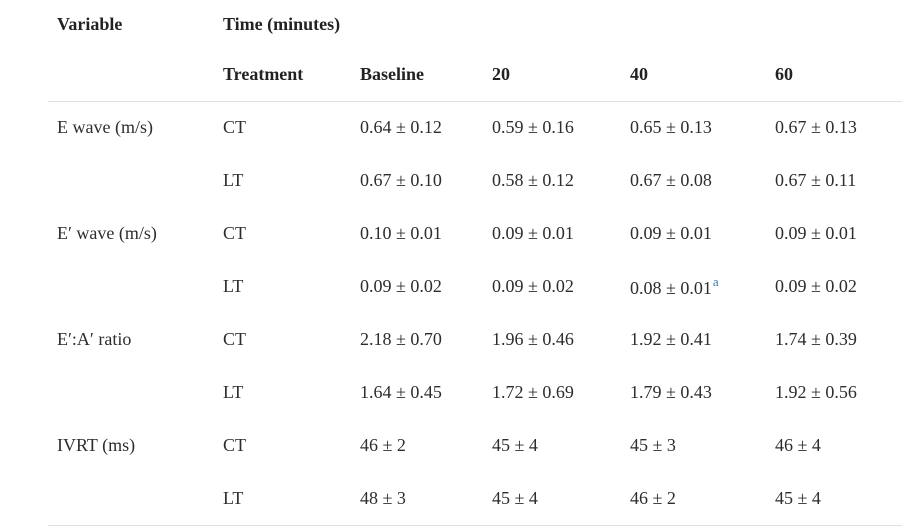 The width and height of the screenshot is (909, 530). I want to click on table-row: LT 48 ± 3 45 ± 4 46 ± 2 45 ± 4, so click(475, 499).